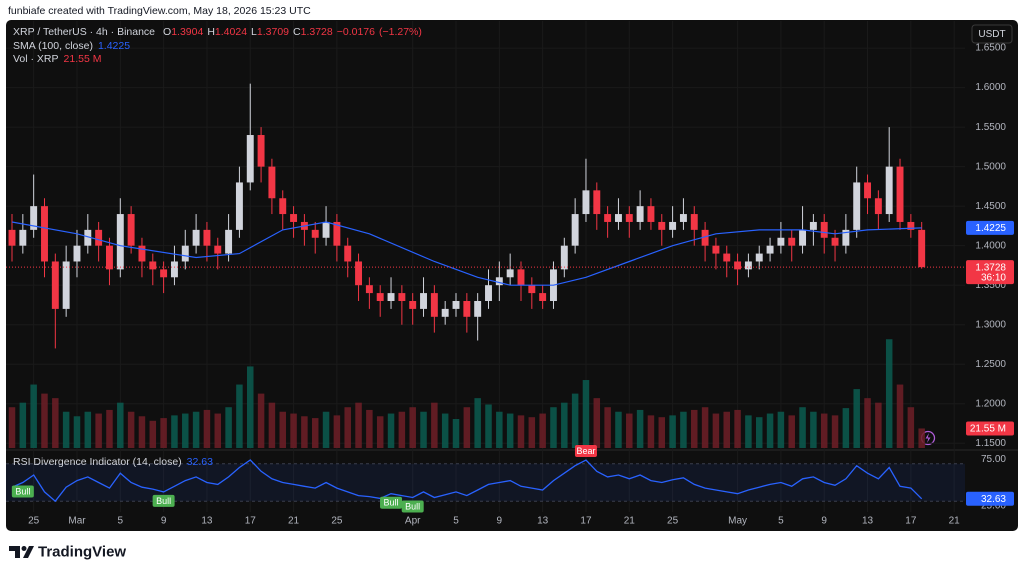 Image resolution: width=1024 pixels, height=576 pixels. Describe the element at coordinates (200, 462) in the screenshot. I see `legend-rsi-value: 32.63` at that location.